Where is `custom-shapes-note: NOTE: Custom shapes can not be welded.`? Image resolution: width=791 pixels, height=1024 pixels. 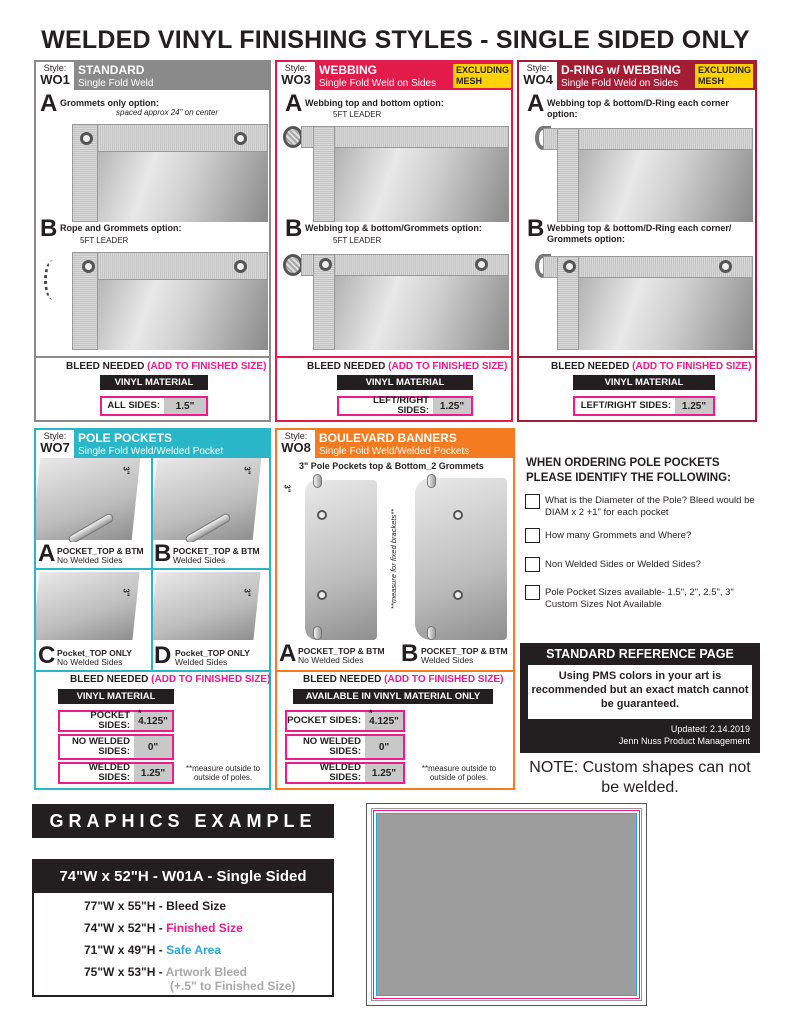 custom-shapes-note: NOTE: Custom shapes can not be welded. is located at coordinates (640, 777).